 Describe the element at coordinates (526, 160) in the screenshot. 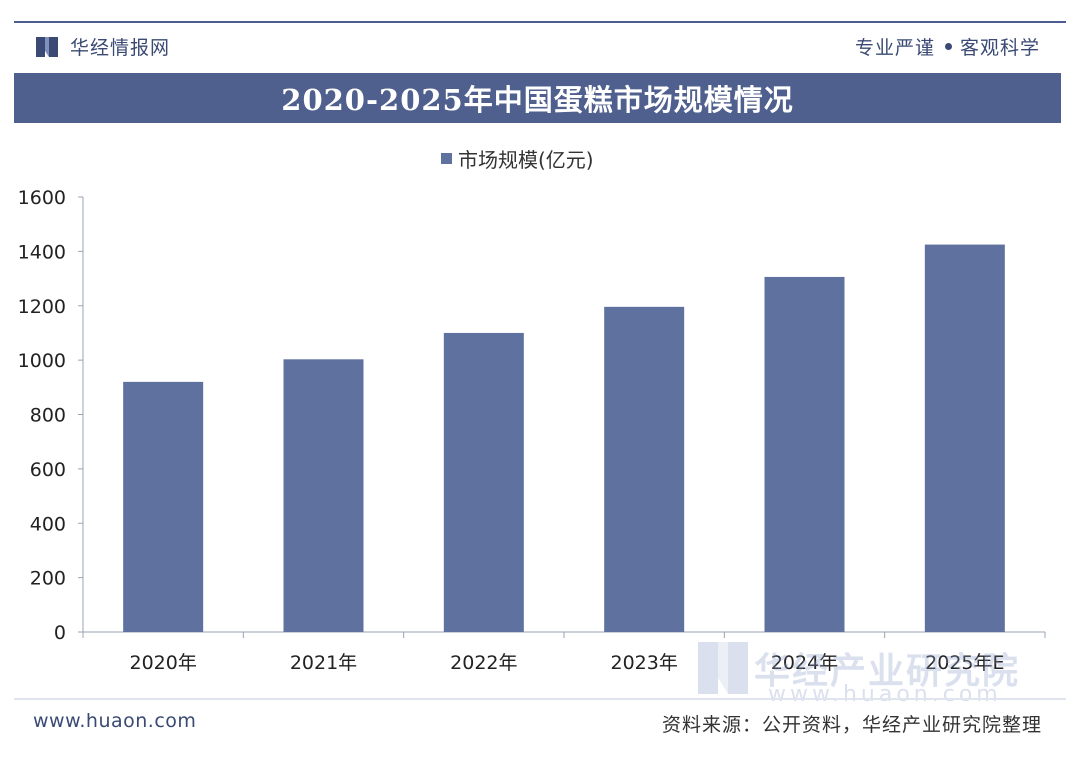

I see `legend-label: 市场规模(亿元)` at that location.